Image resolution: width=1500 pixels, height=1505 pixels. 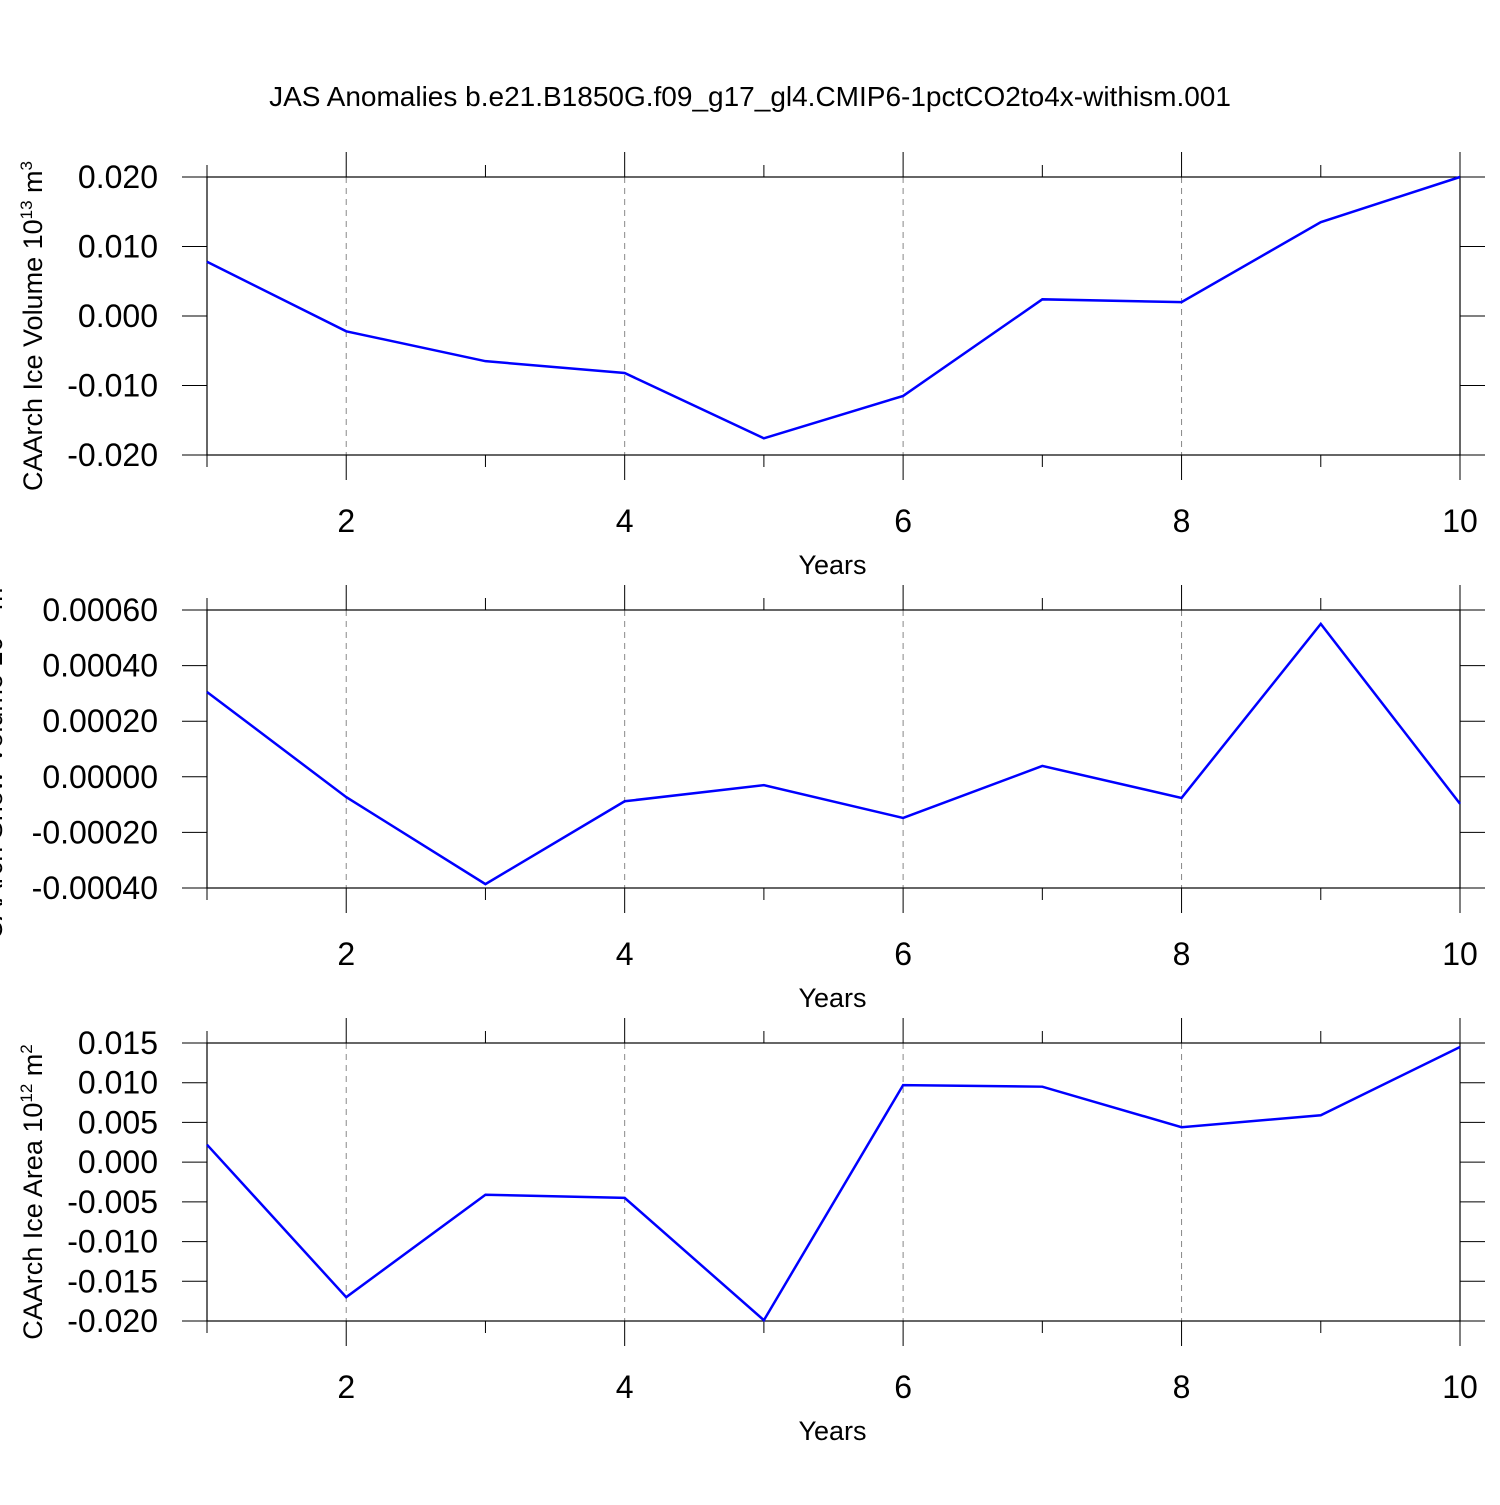 What do you see at coordinates (118, 177) in the screenshot?
I see `y-tick-label: 0.020` at bounding box center [118, 177].